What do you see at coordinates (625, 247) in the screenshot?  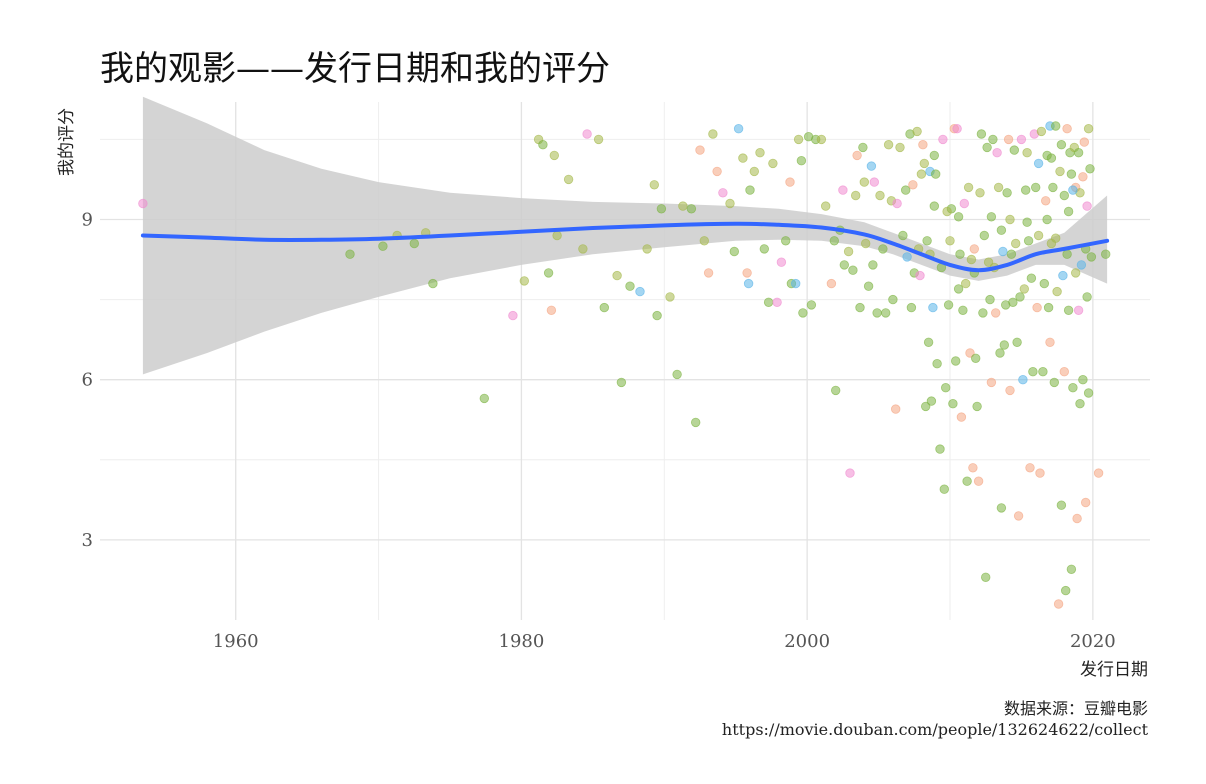 I see `smooth-line-layer` at bounding box center [625, 247].